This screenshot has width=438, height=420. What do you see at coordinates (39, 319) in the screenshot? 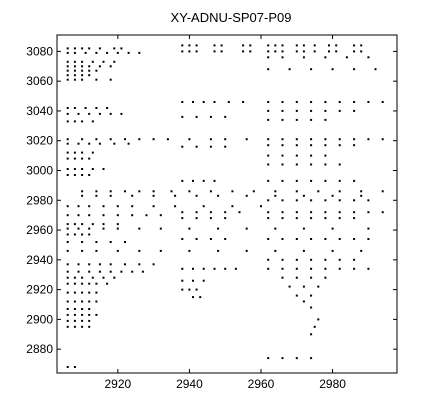
I see `y-tick-label: 2900` at bounding box center [39, 319].